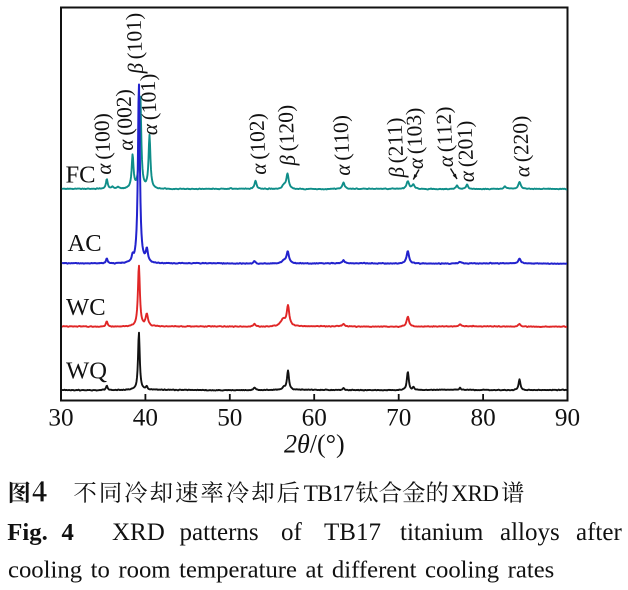 The width and height of the screenshot is (628, 590). I want to click on svg-text: FC, so click(81, 175).